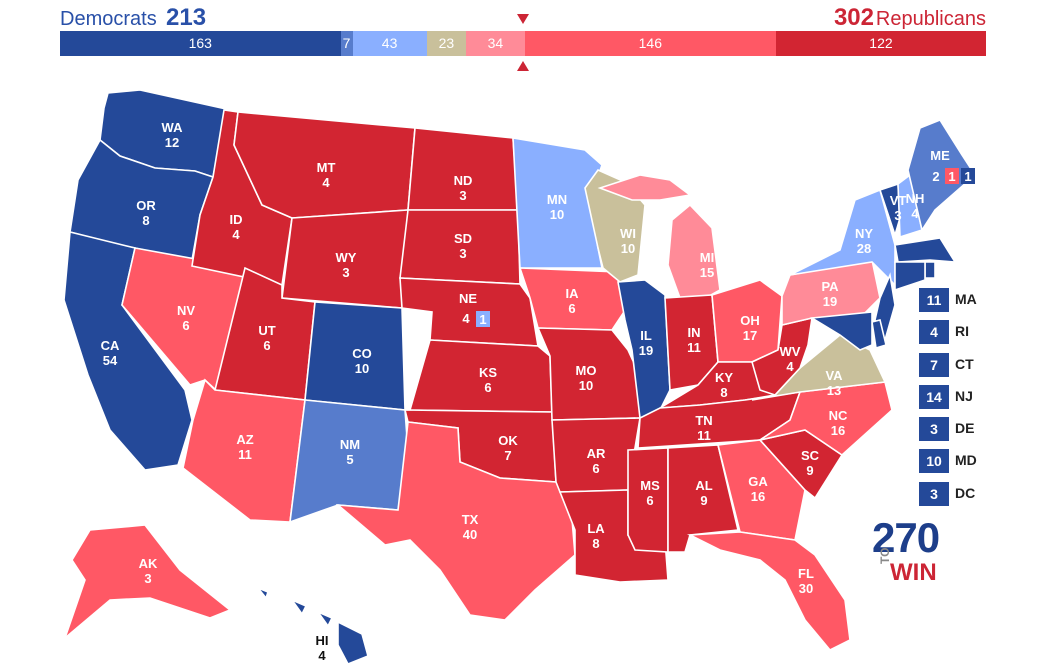 The height and width of the screenshot is (670, 1050). I want to click on me-district-2-box, so click(952, 176).